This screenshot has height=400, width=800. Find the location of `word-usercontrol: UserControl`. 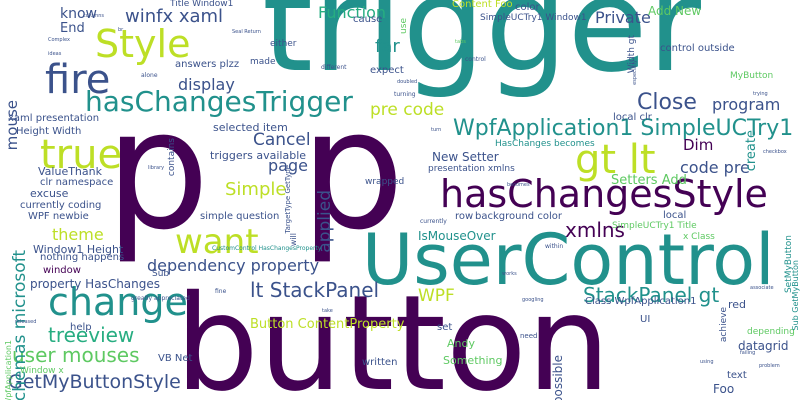

word-usercontrol: UserControl is located at coordinates (568, 260).